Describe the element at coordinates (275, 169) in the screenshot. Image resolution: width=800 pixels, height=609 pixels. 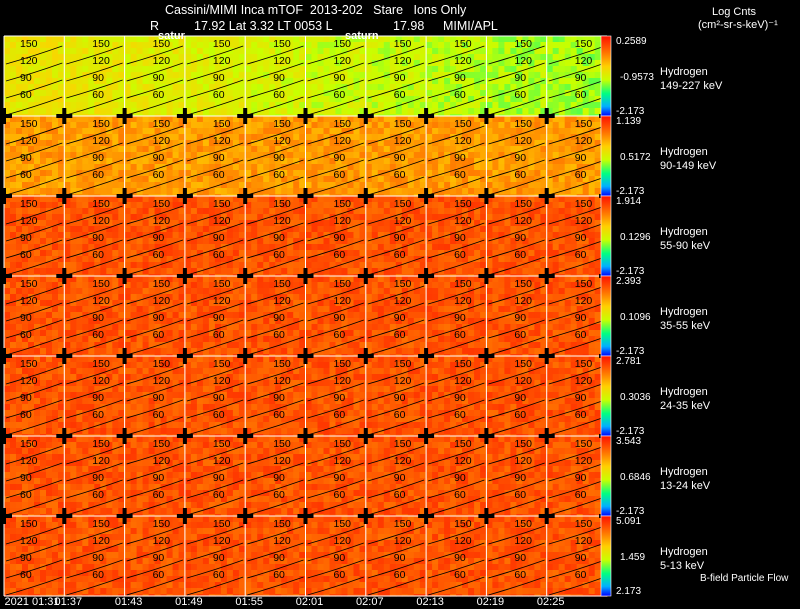
I see `contour-line` at that location.